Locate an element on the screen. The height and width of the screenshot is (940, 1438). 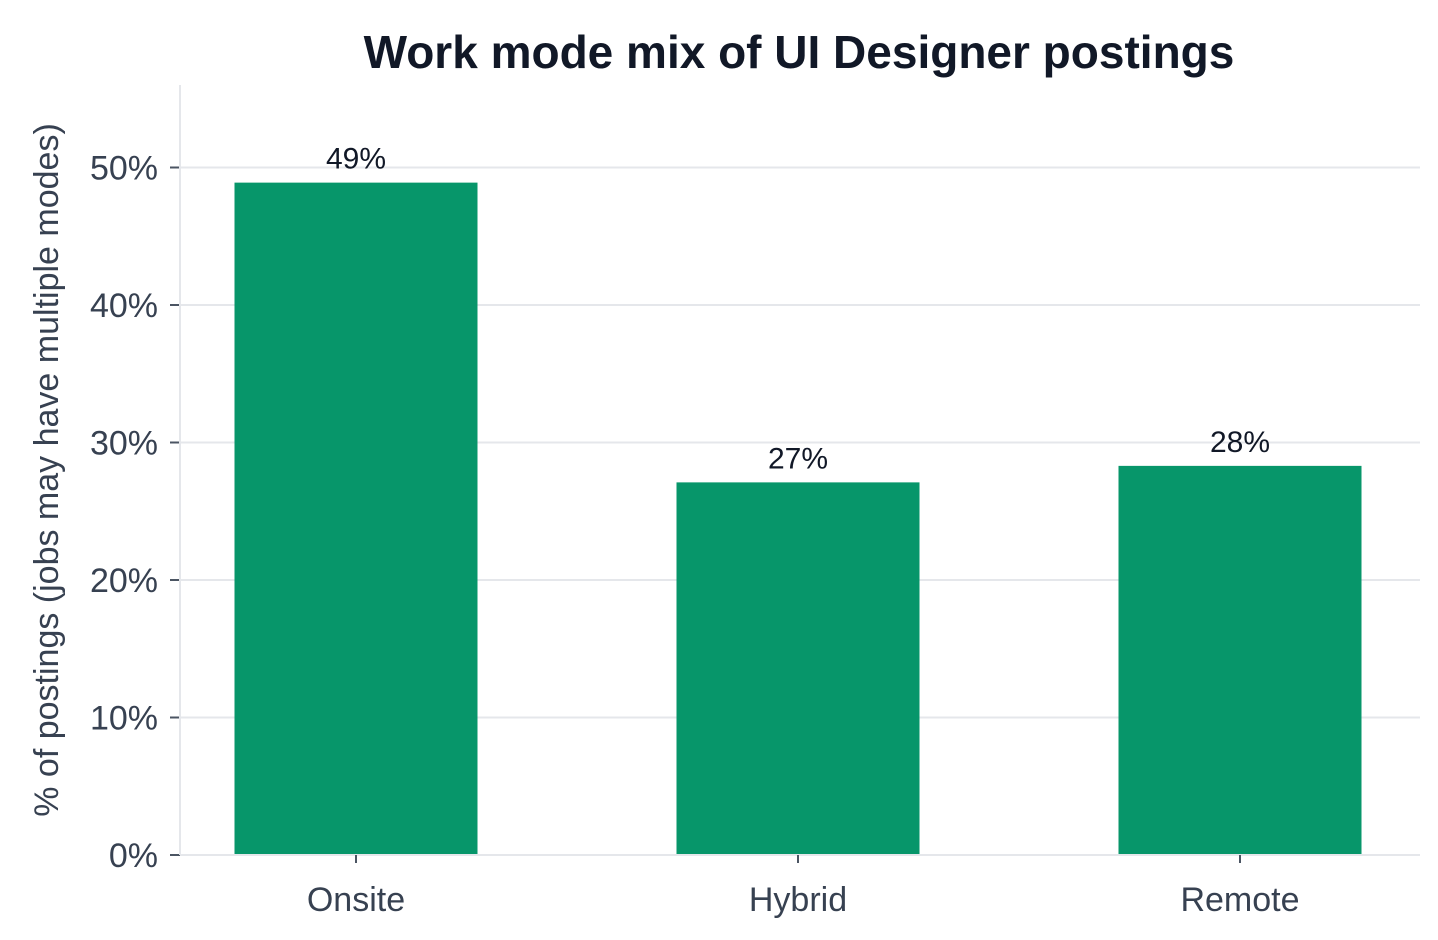
y-tick-label: 30% is located at coordinates (124, 444).